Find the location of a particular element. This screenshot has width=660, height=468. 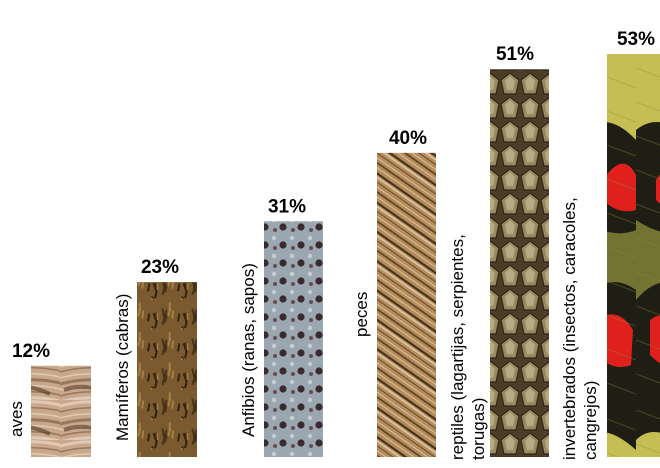

category-label-1: Mamíferos (cabras) is located at coordinates (122, 367).